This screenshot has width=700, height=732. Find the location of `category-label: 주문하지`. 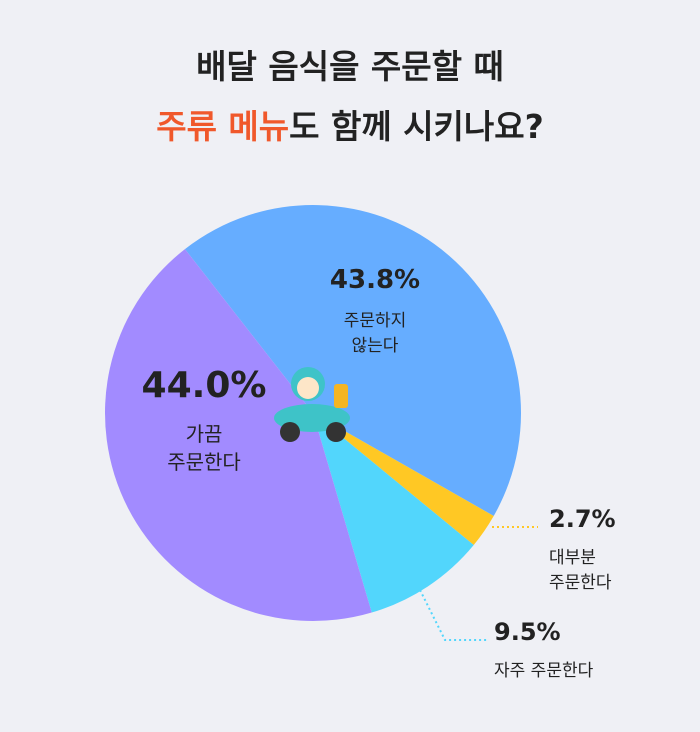

category-label: 주문하지 is located at coordinates (375, 321).